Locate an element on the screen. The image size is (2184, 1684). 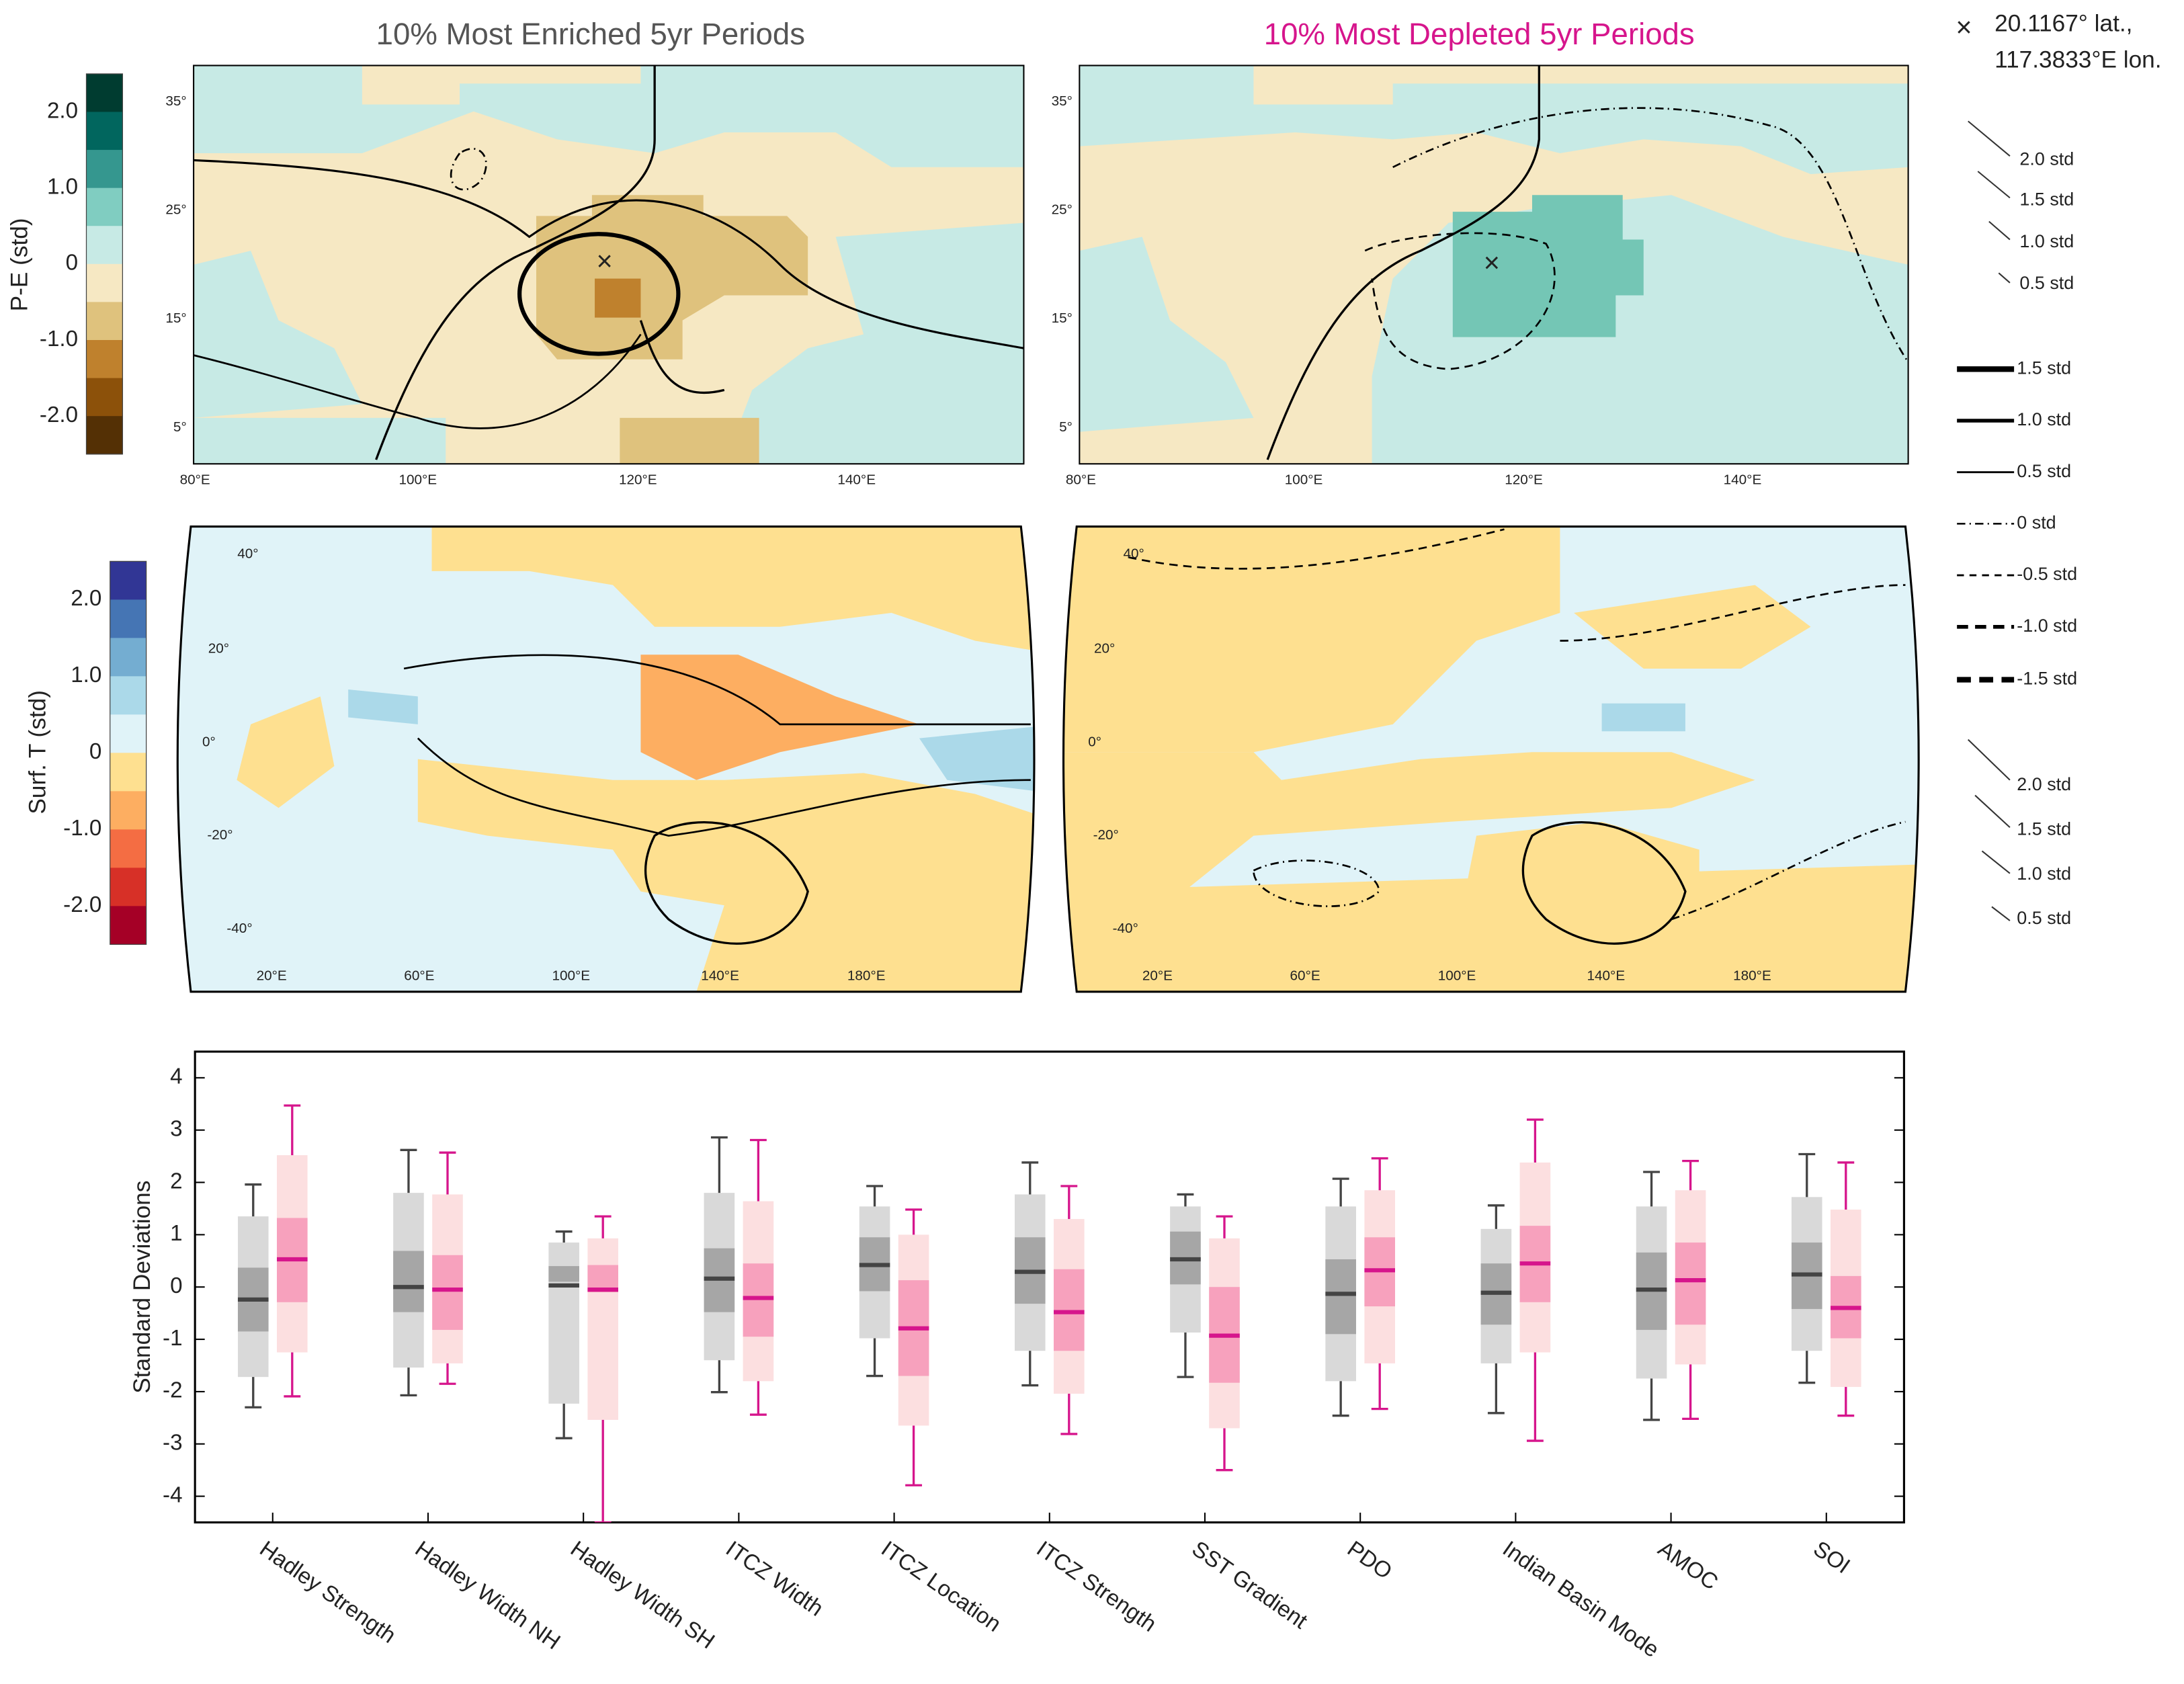
map-pe-enriched: × is located at coordinates (609, 264).